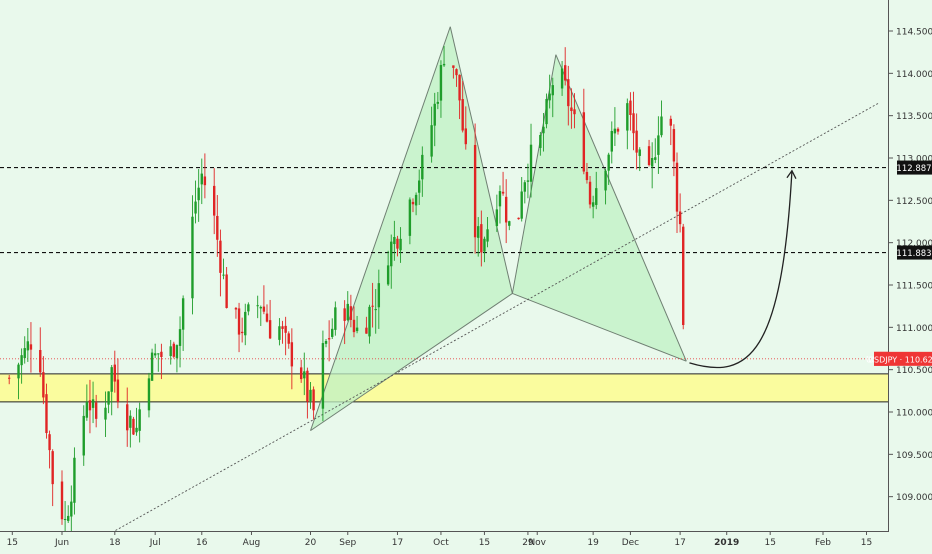 The image size is (932, 554). I want to click on time-tick-label: 15, so click(484, 543).